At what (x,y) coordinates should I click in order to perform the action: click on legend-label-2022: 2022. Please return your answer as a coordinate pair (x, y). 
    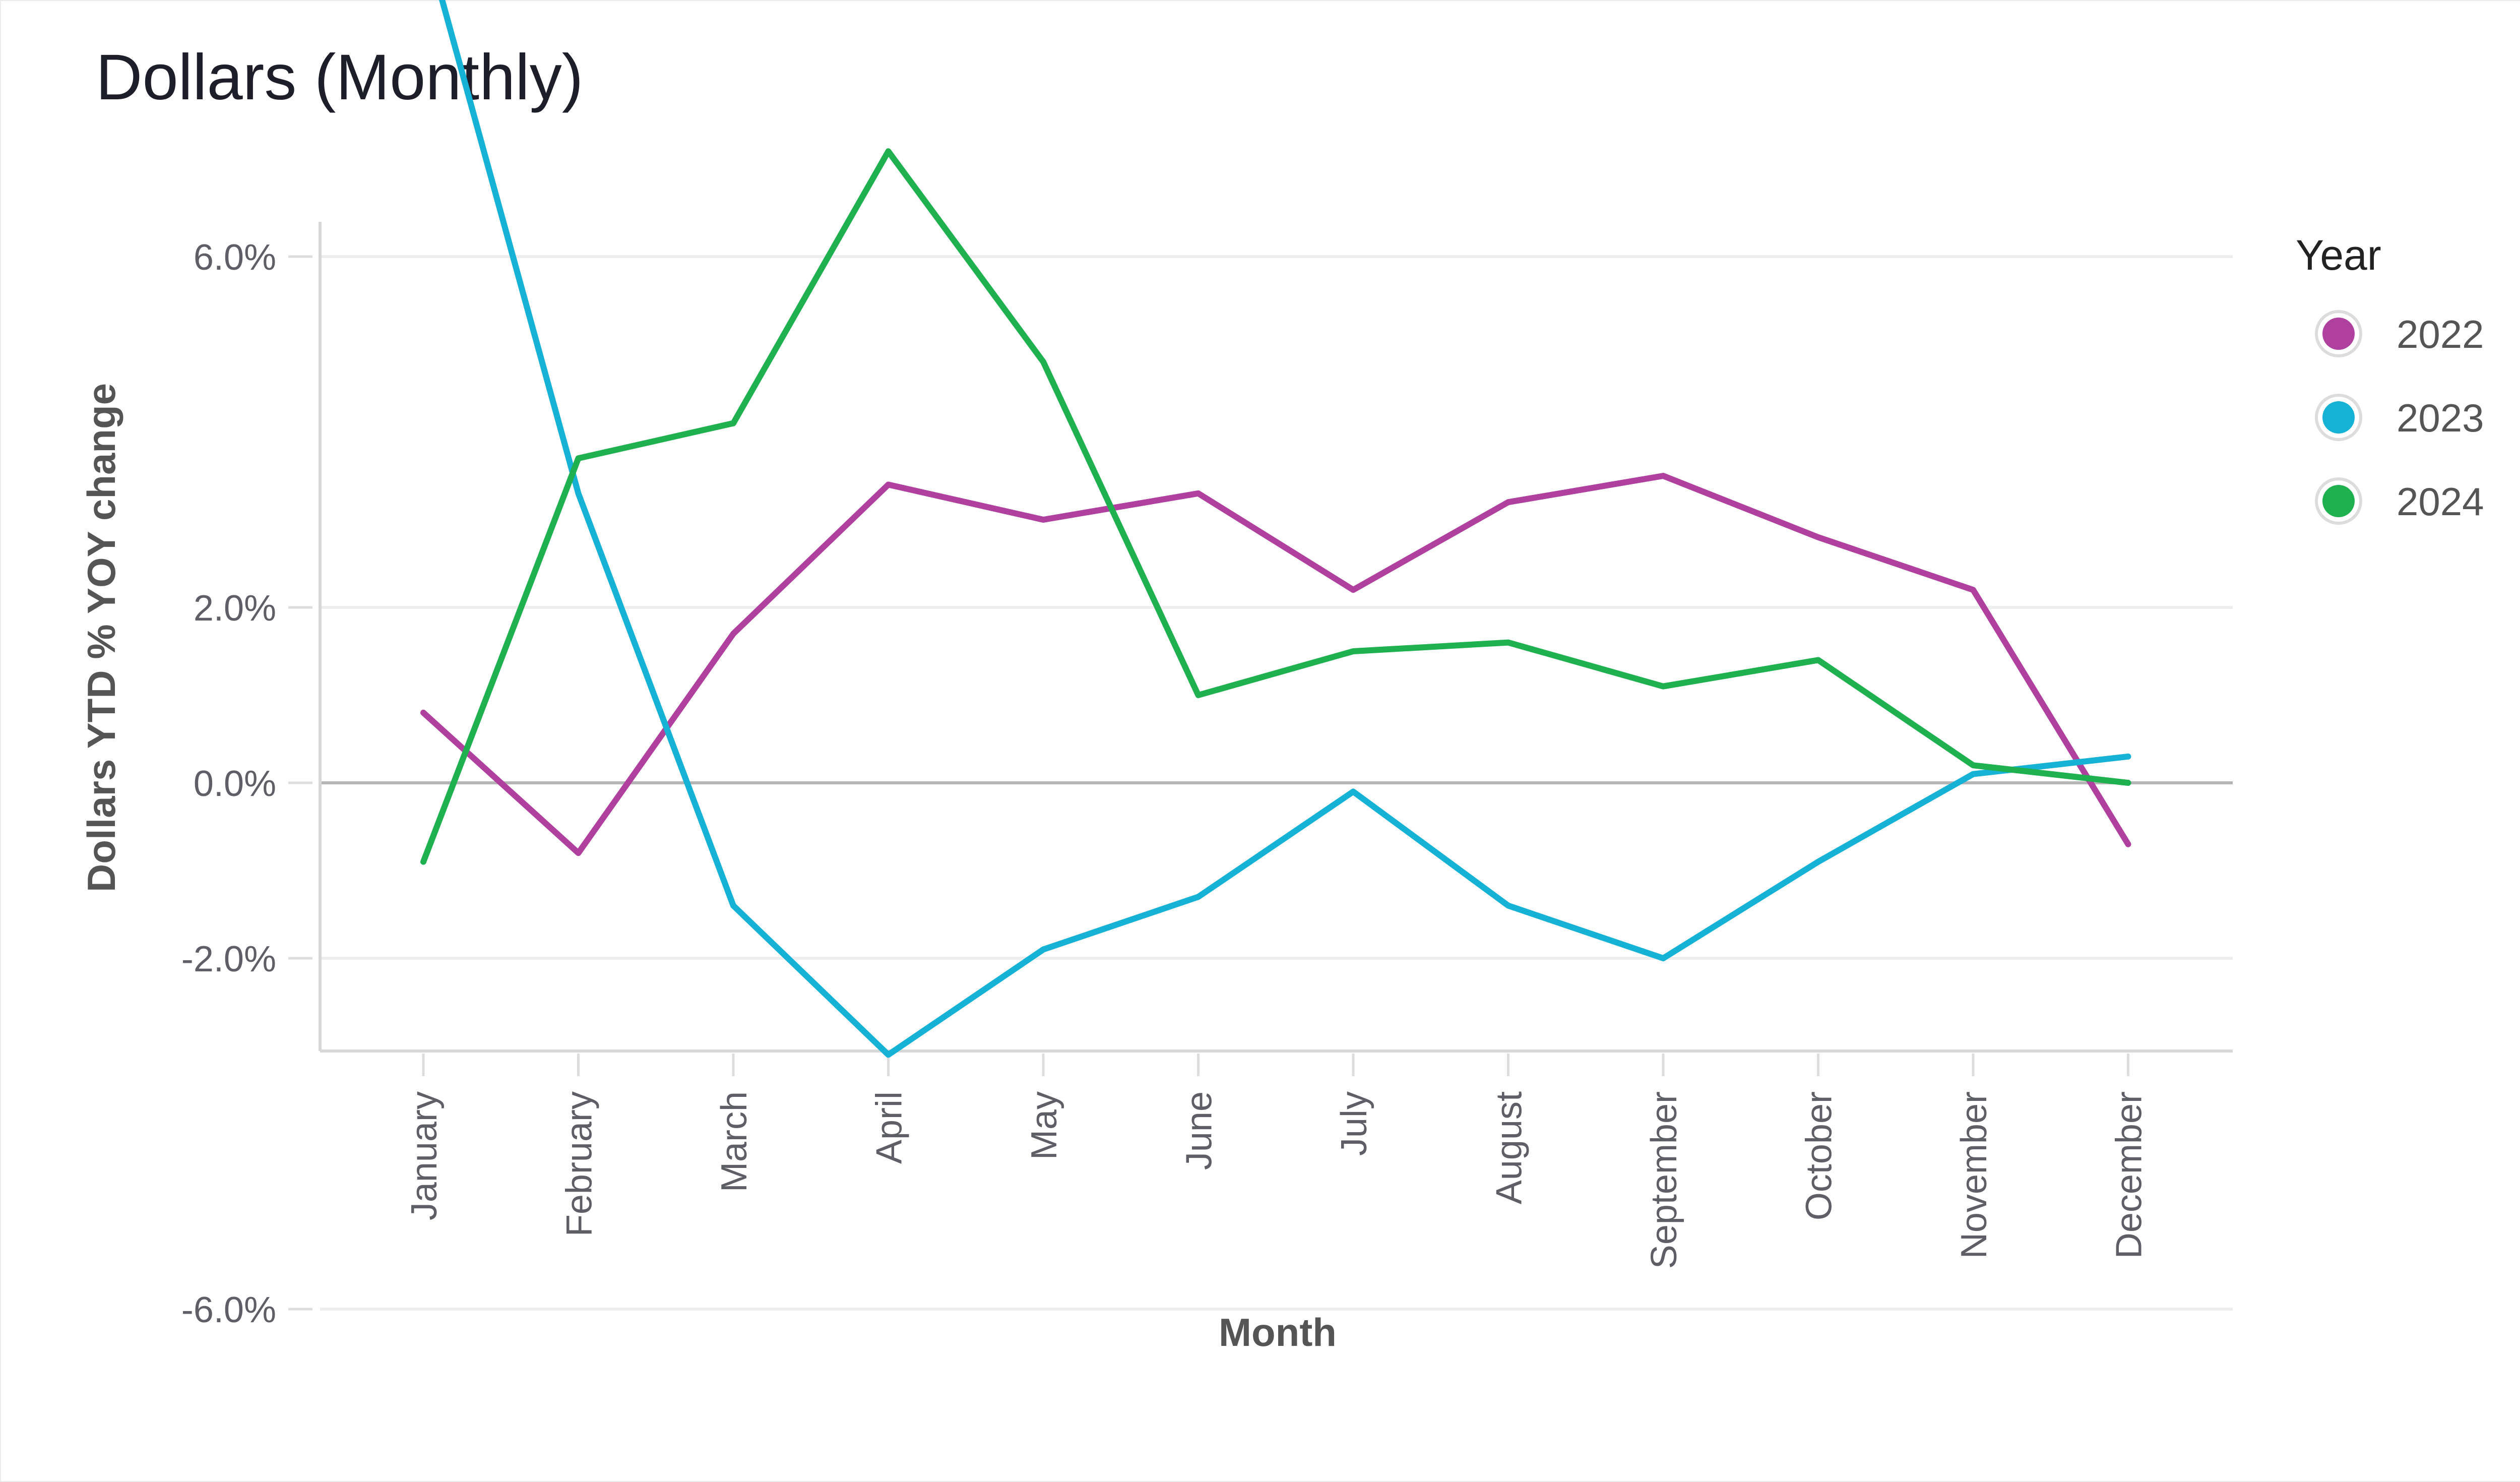
    Looking at the image, I should click on (2440, 334).